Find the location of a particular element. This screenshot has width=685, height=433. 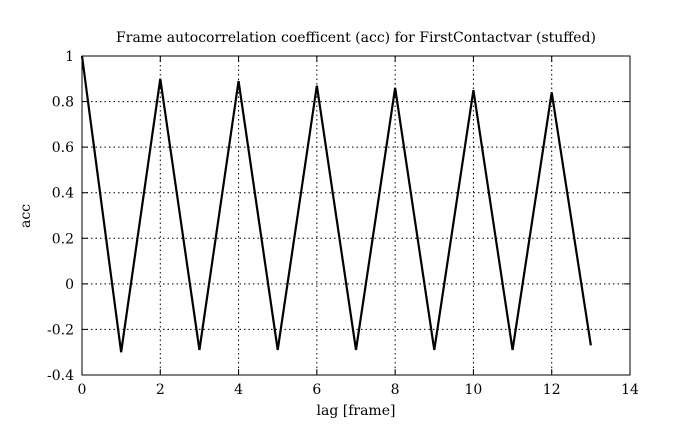

x-tick-label: 10 is located at coordinates (474, 390).